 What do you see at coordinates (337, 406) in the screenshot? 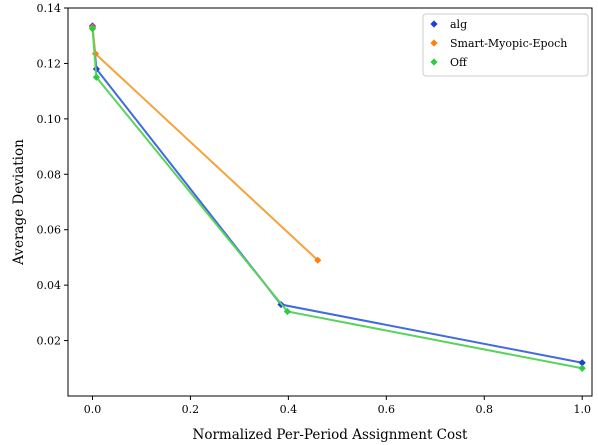
I see `x-axis-ticks: 0.0 0.2 0.4 0.6 0.8 1.0` at bounding box center [337, 406].